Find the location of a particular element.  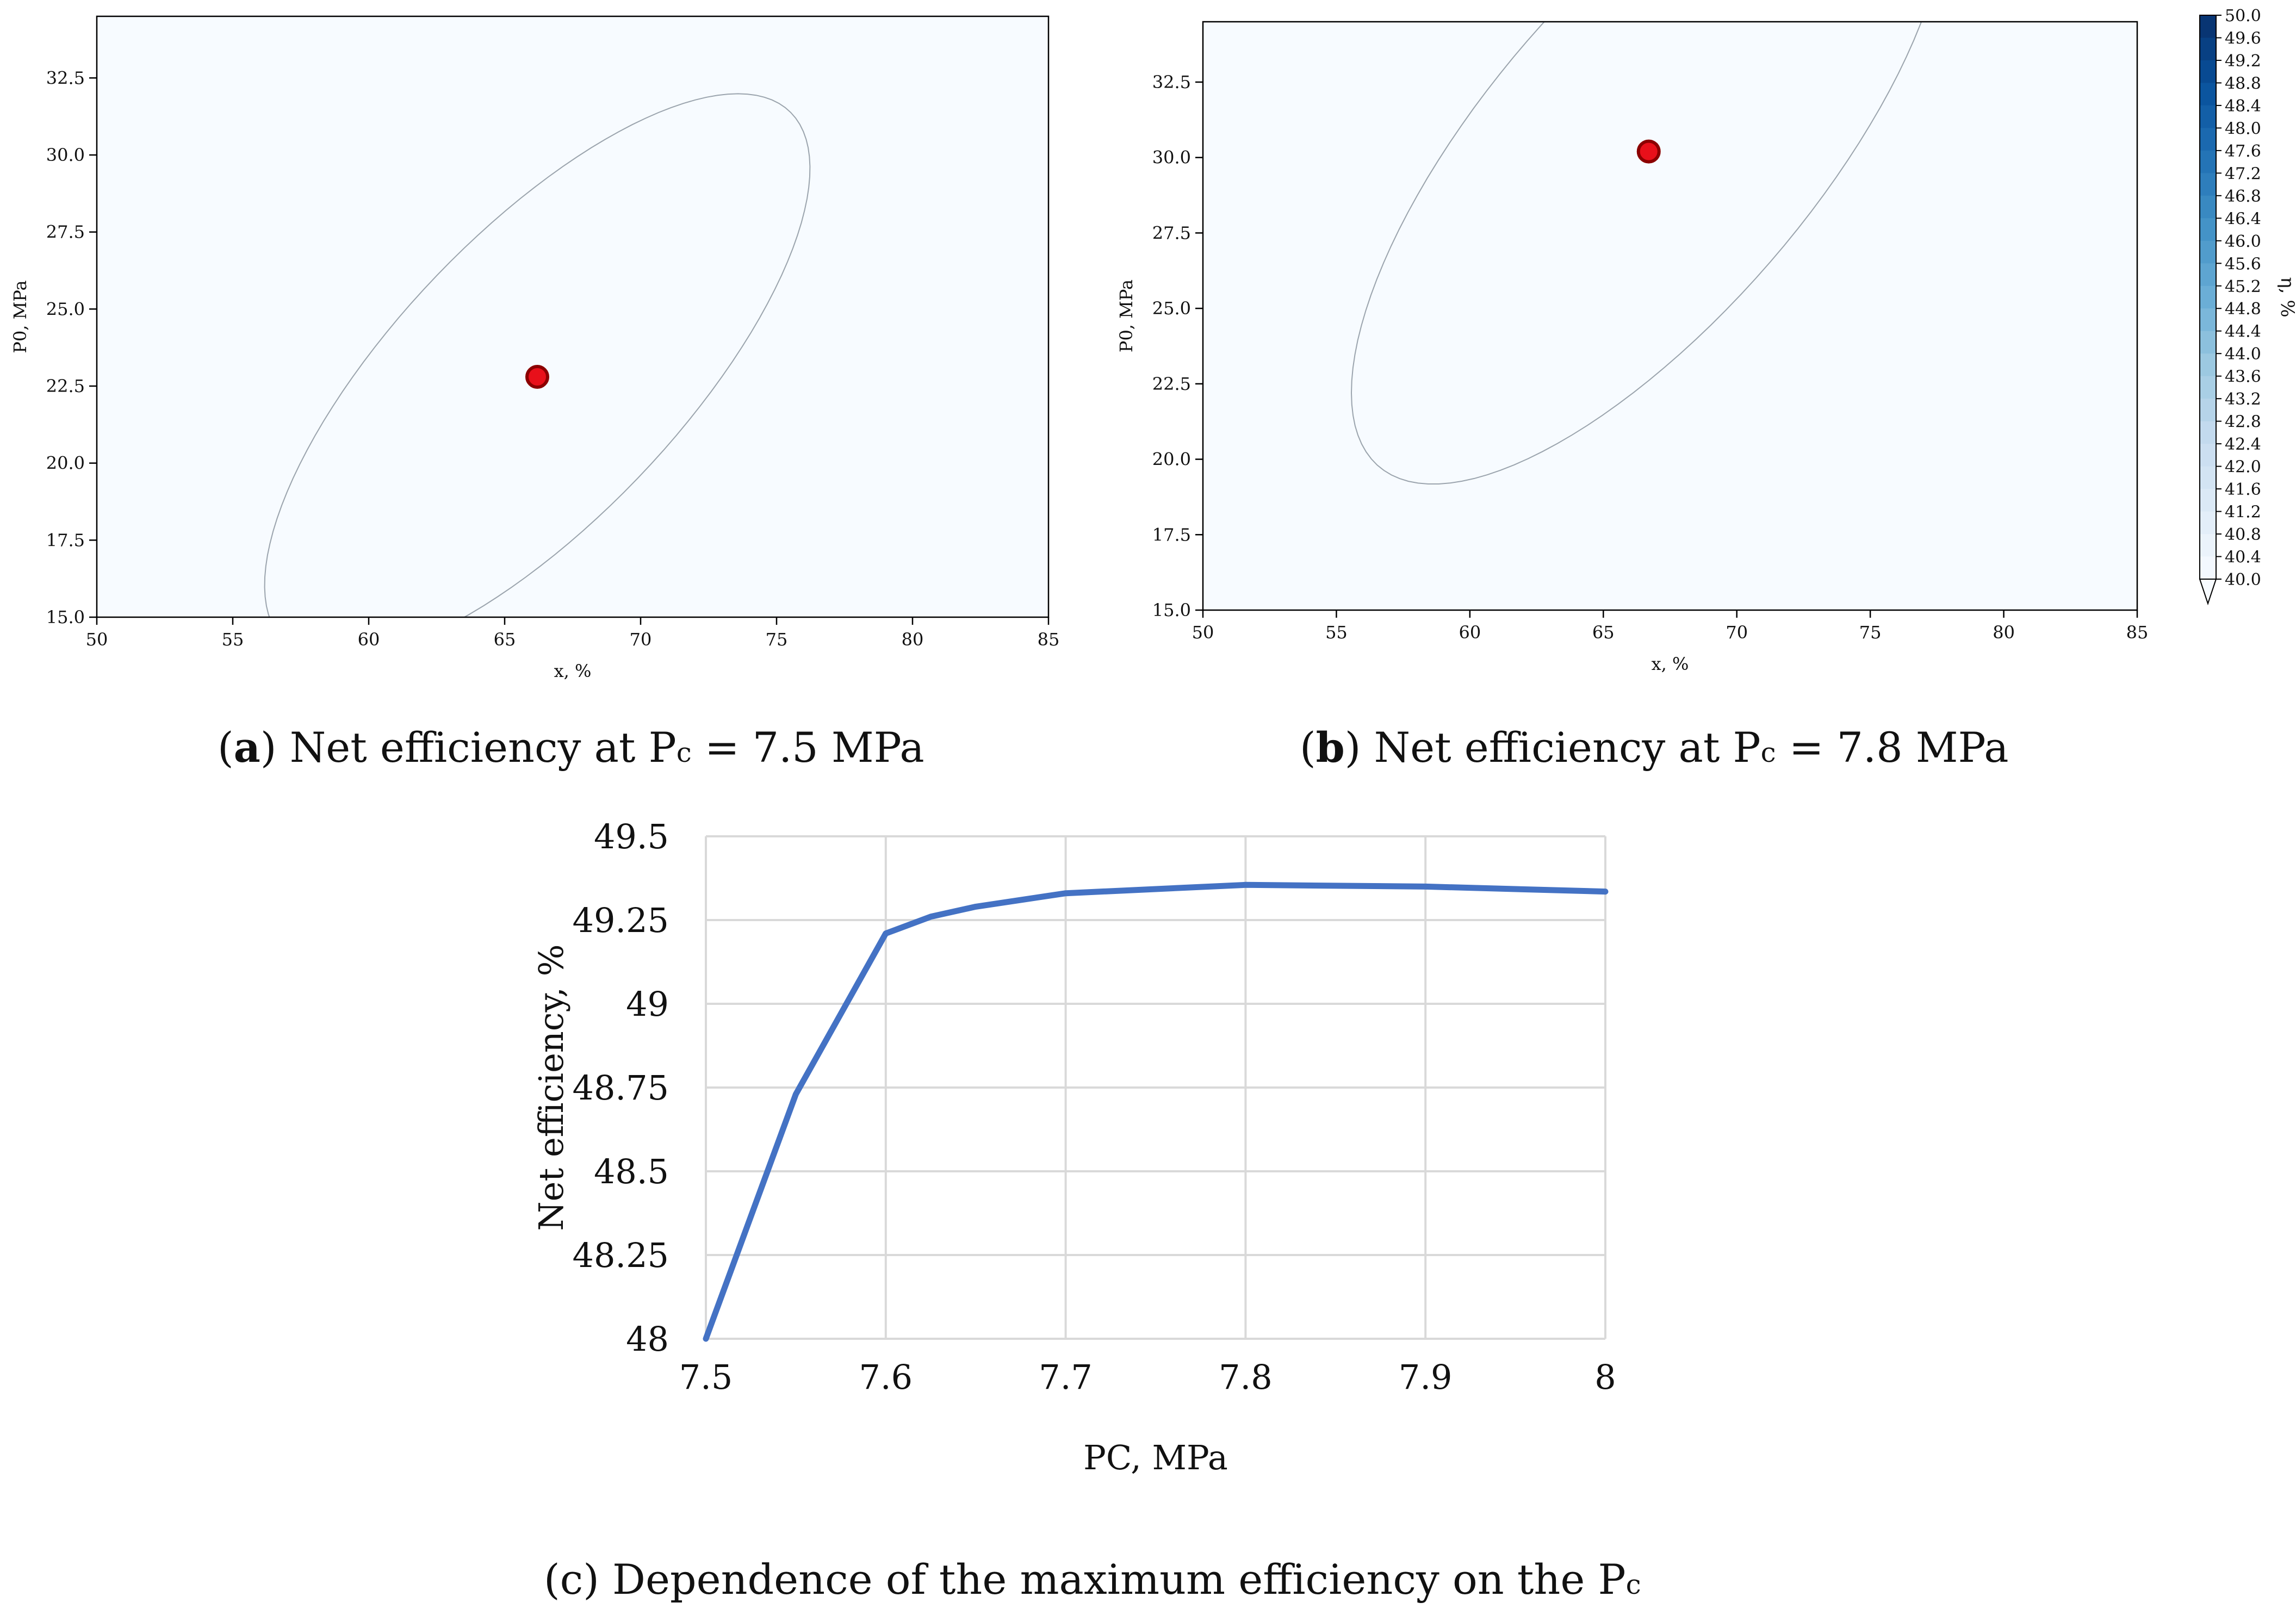

panel-a-ytick-label: 20.0 is located at coordinates (65, 463).